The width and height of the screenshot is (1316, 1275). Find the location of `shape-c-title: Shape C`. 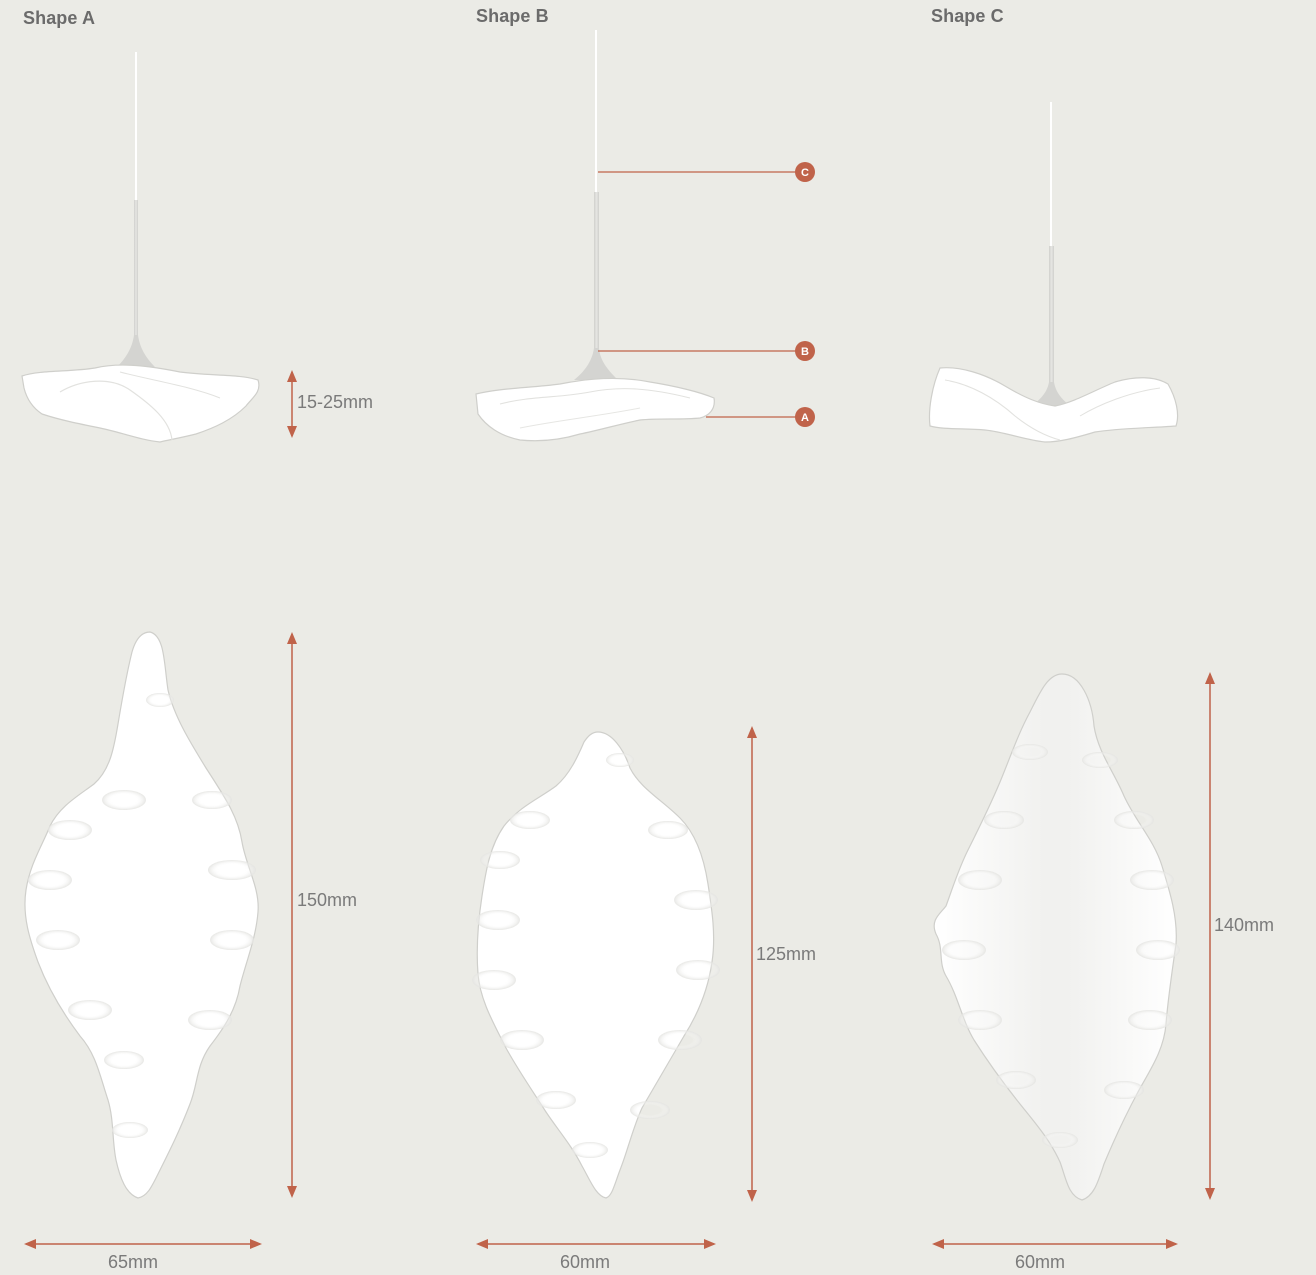

shape-c-title: Shape C is located at coordinates (967, 16).